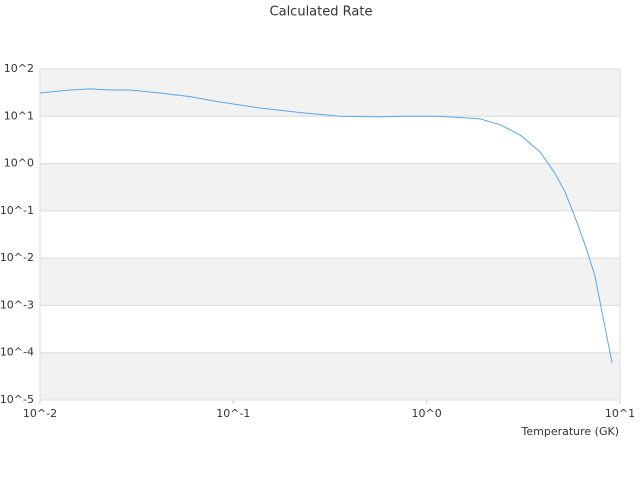  Describe the element at coordinates (17, 210) in the screenshot. I see `y-tick-label: 10^-1` at that location.